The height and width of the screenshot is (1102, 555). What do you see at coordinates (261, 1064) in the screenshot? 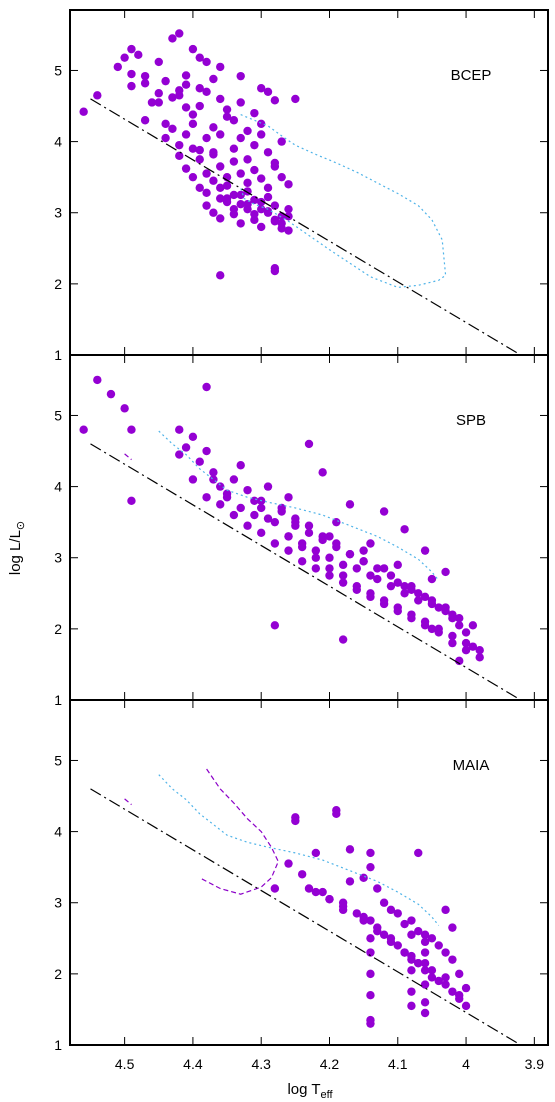
I see `x-tick-label: 4.3` at bounding box center [261, 1064].